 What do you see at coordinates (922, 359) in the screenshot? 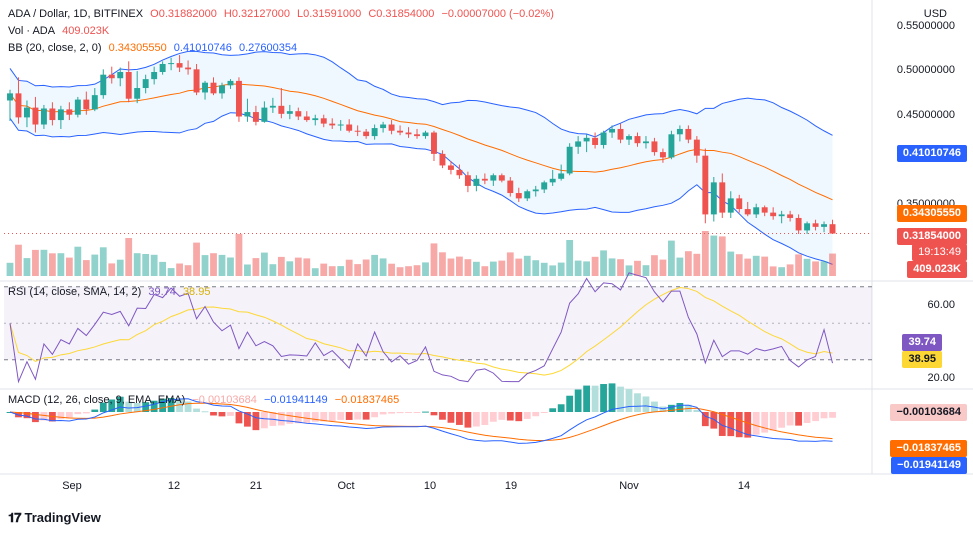
I see `rsi-ma-tag: 38.95` at bounding box center [922, 359].